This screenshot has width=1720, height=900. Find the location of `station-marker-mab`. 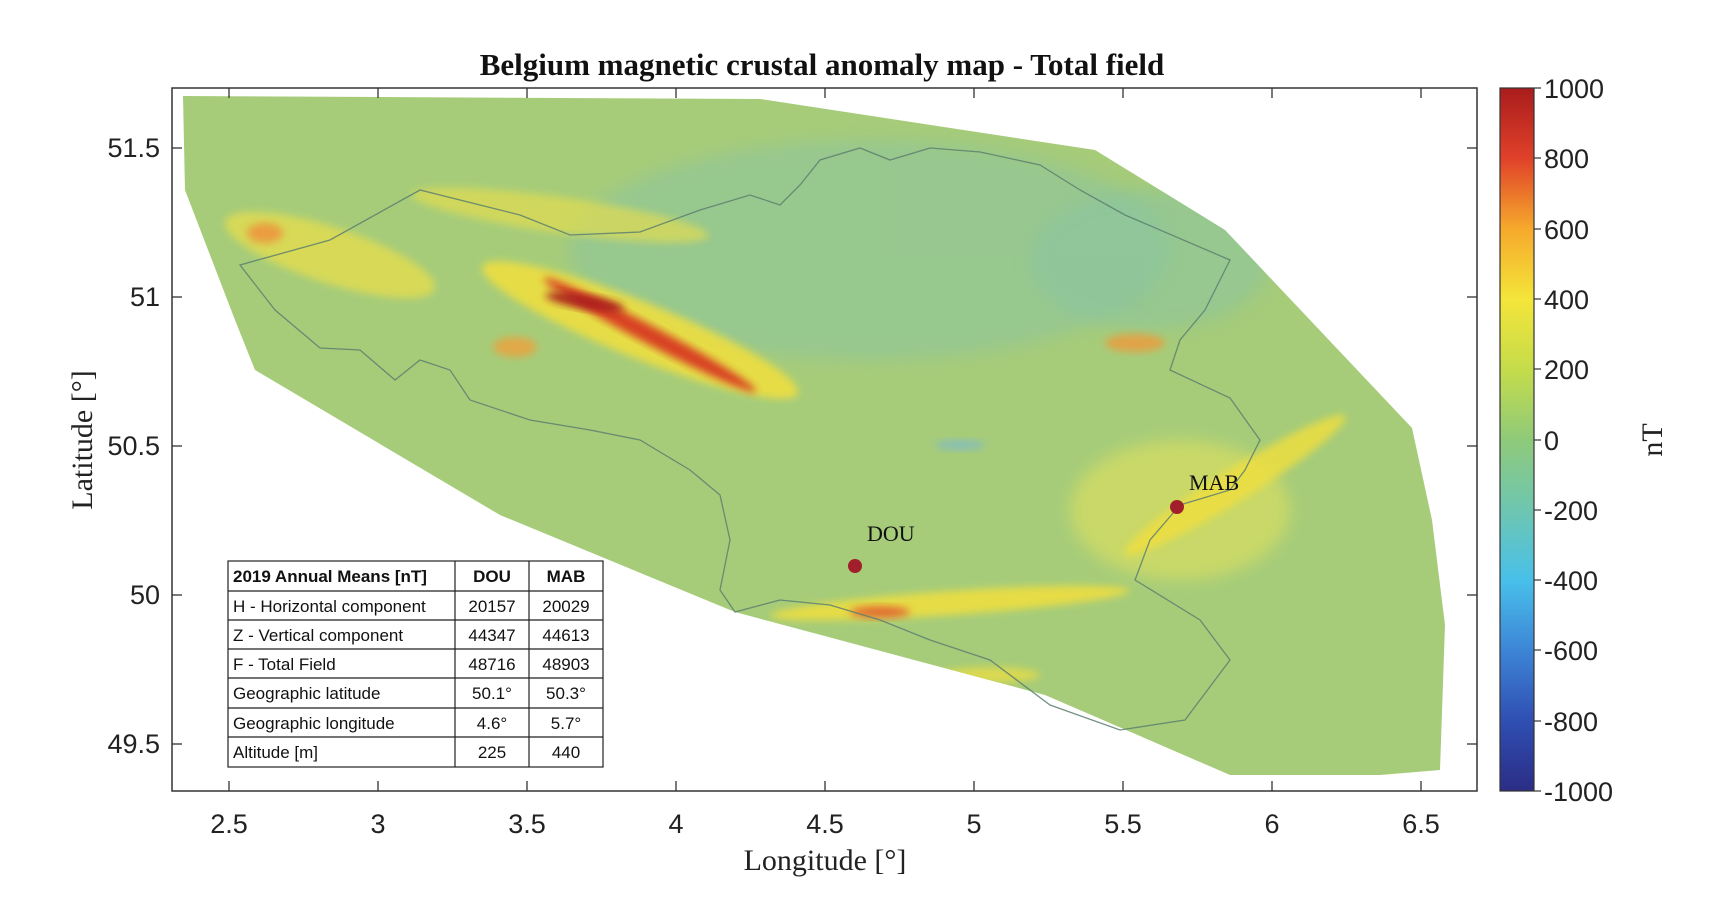

station-marker-mab is located at coordinates (1177, 507).